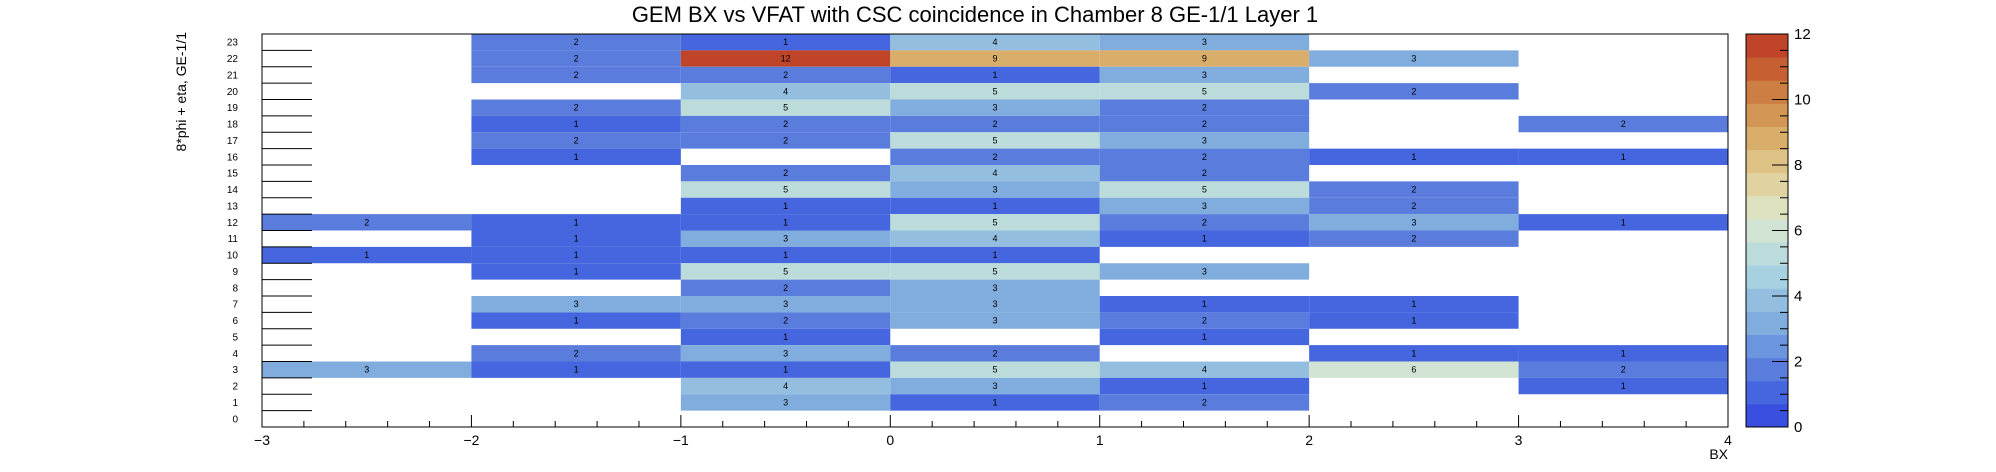  What do you see at coordinates (235, 272) in the screenshot?
I see `y-tick-label: 9` at bounding box center [235, 272].